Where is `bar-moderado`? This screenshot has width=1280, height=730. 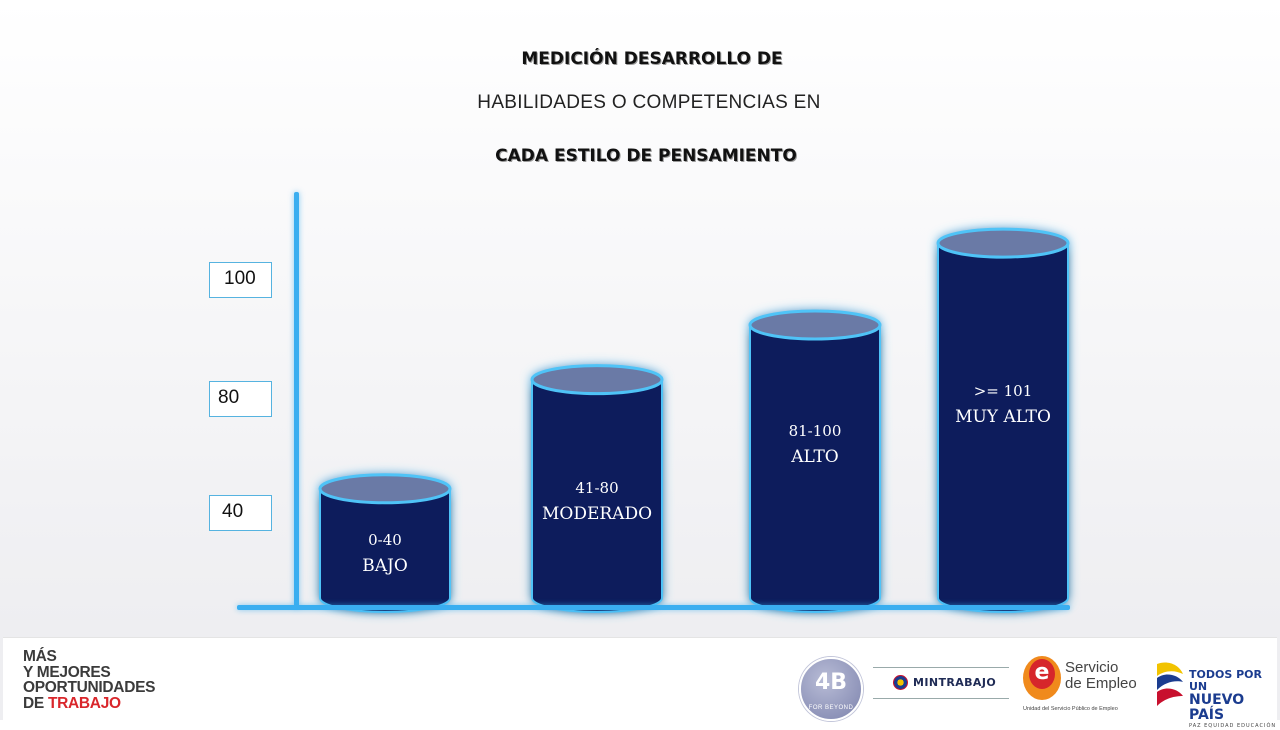
bar-moderado is located at coordinates (597, 488).